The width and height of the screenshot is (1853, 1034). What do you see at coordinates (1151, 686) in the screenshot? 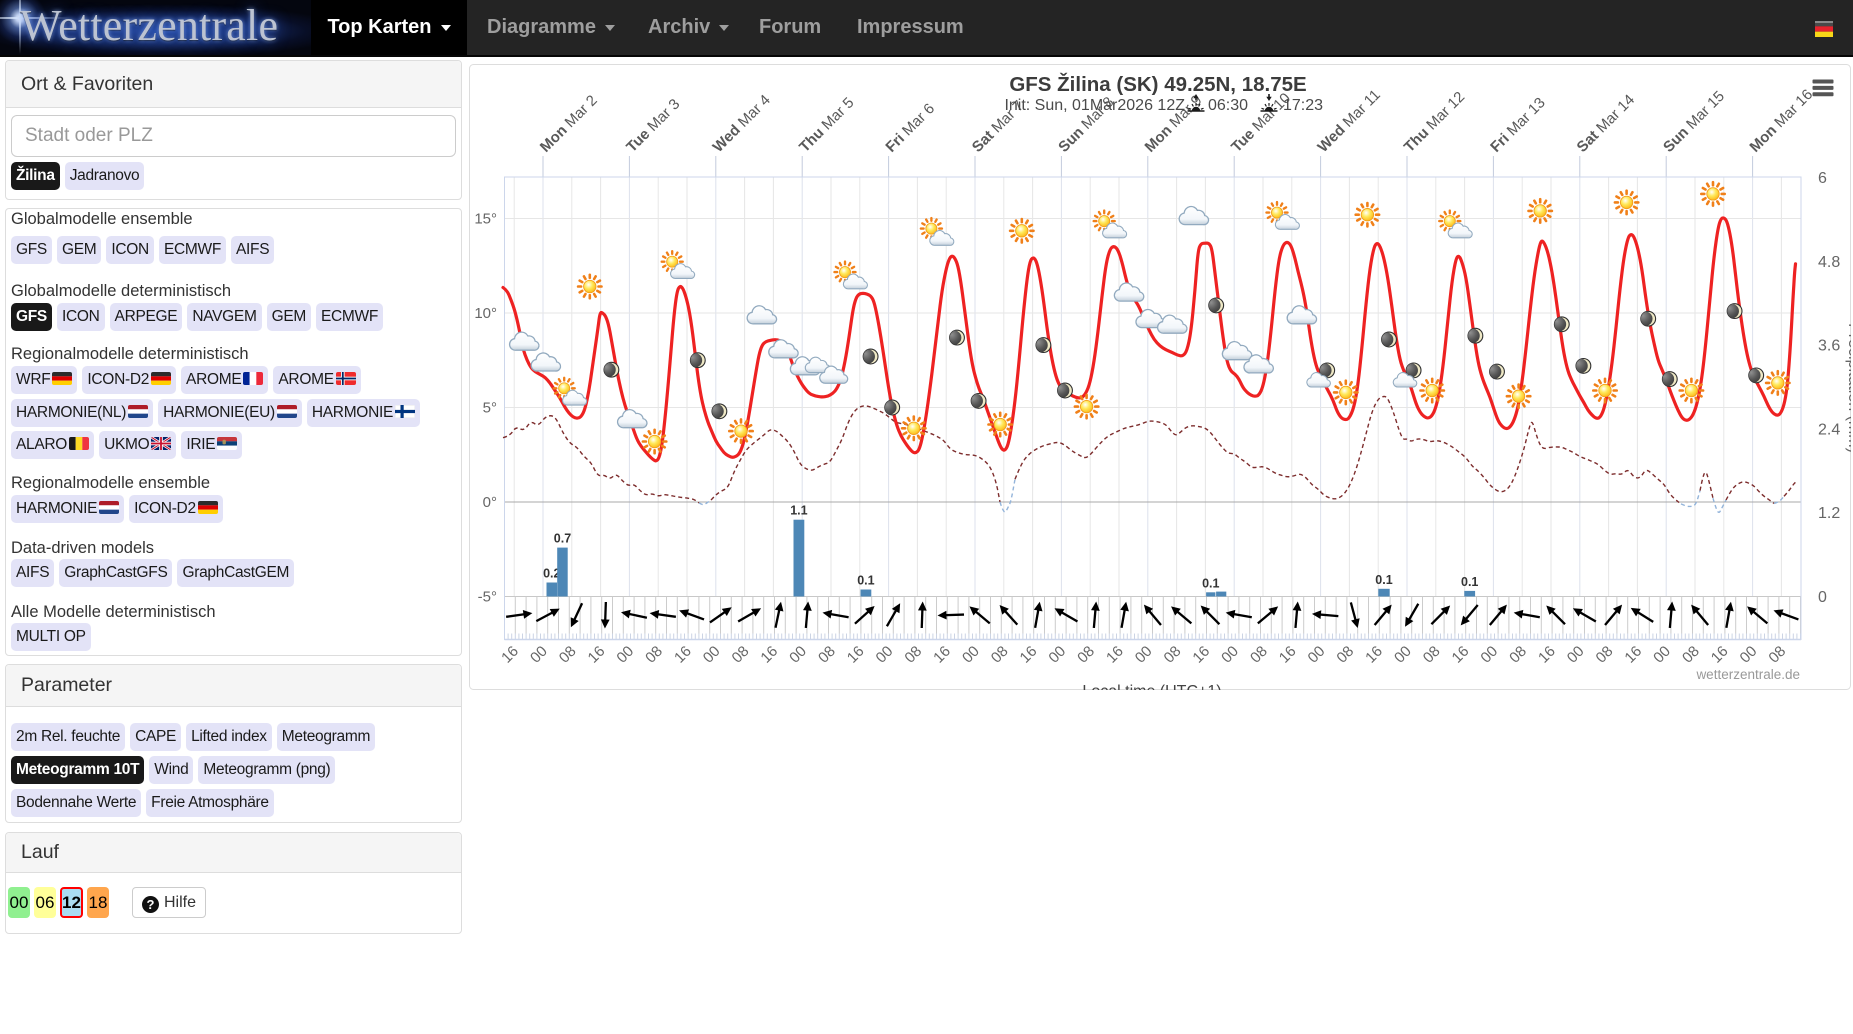
I see `svg-text: Local time (UTC+1)` at bounding box center [1151, 686].